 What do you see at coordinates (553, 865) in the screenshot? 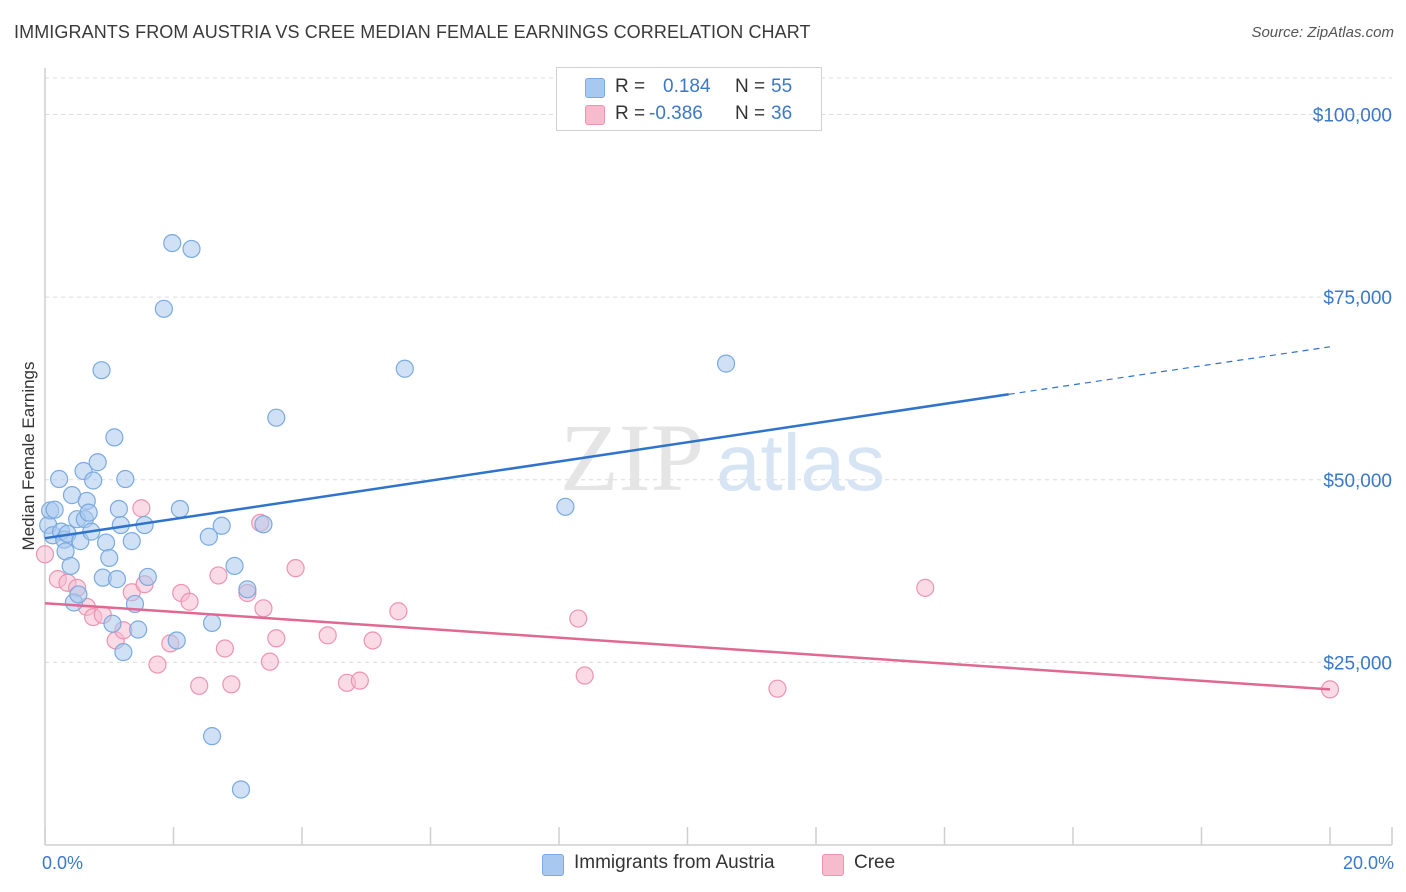
I see `bottom-legend-swatch-austria` at bounding box center [553, 865].